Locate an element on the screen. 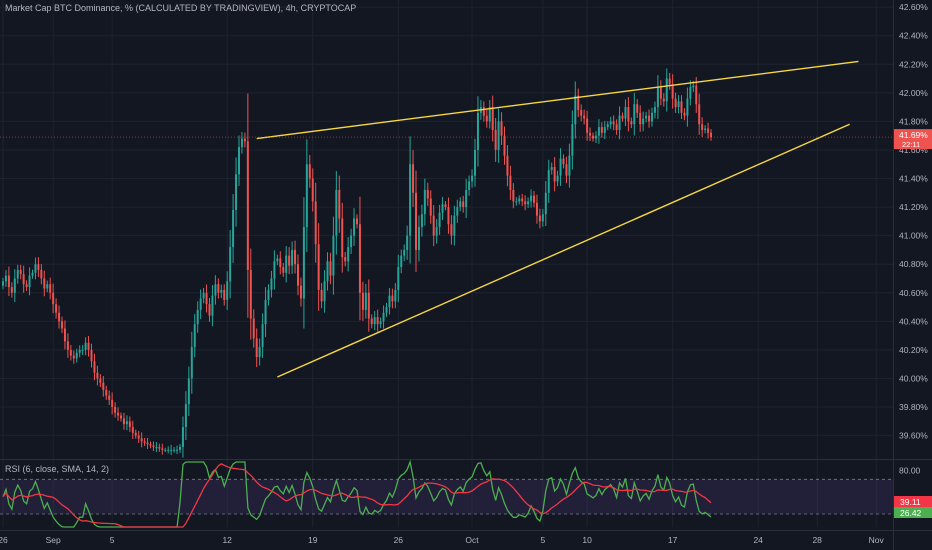  price-axis-label: 41.00% is located at coordinates (913, 236).